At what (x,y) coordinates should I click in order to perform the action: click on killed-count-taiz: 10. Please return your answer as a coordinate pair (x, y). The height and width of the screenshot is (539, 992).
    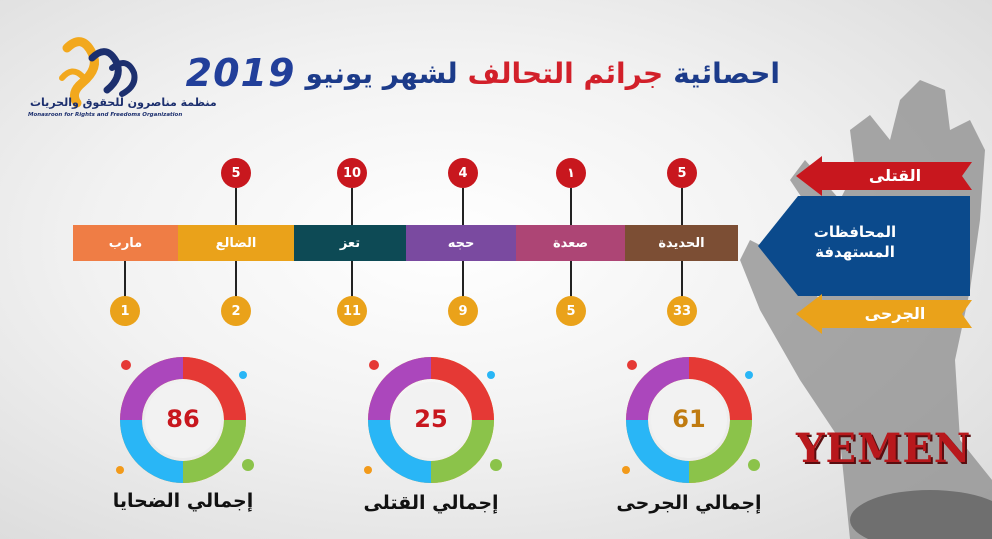
    Looking at the image, I should click on (352, 173).